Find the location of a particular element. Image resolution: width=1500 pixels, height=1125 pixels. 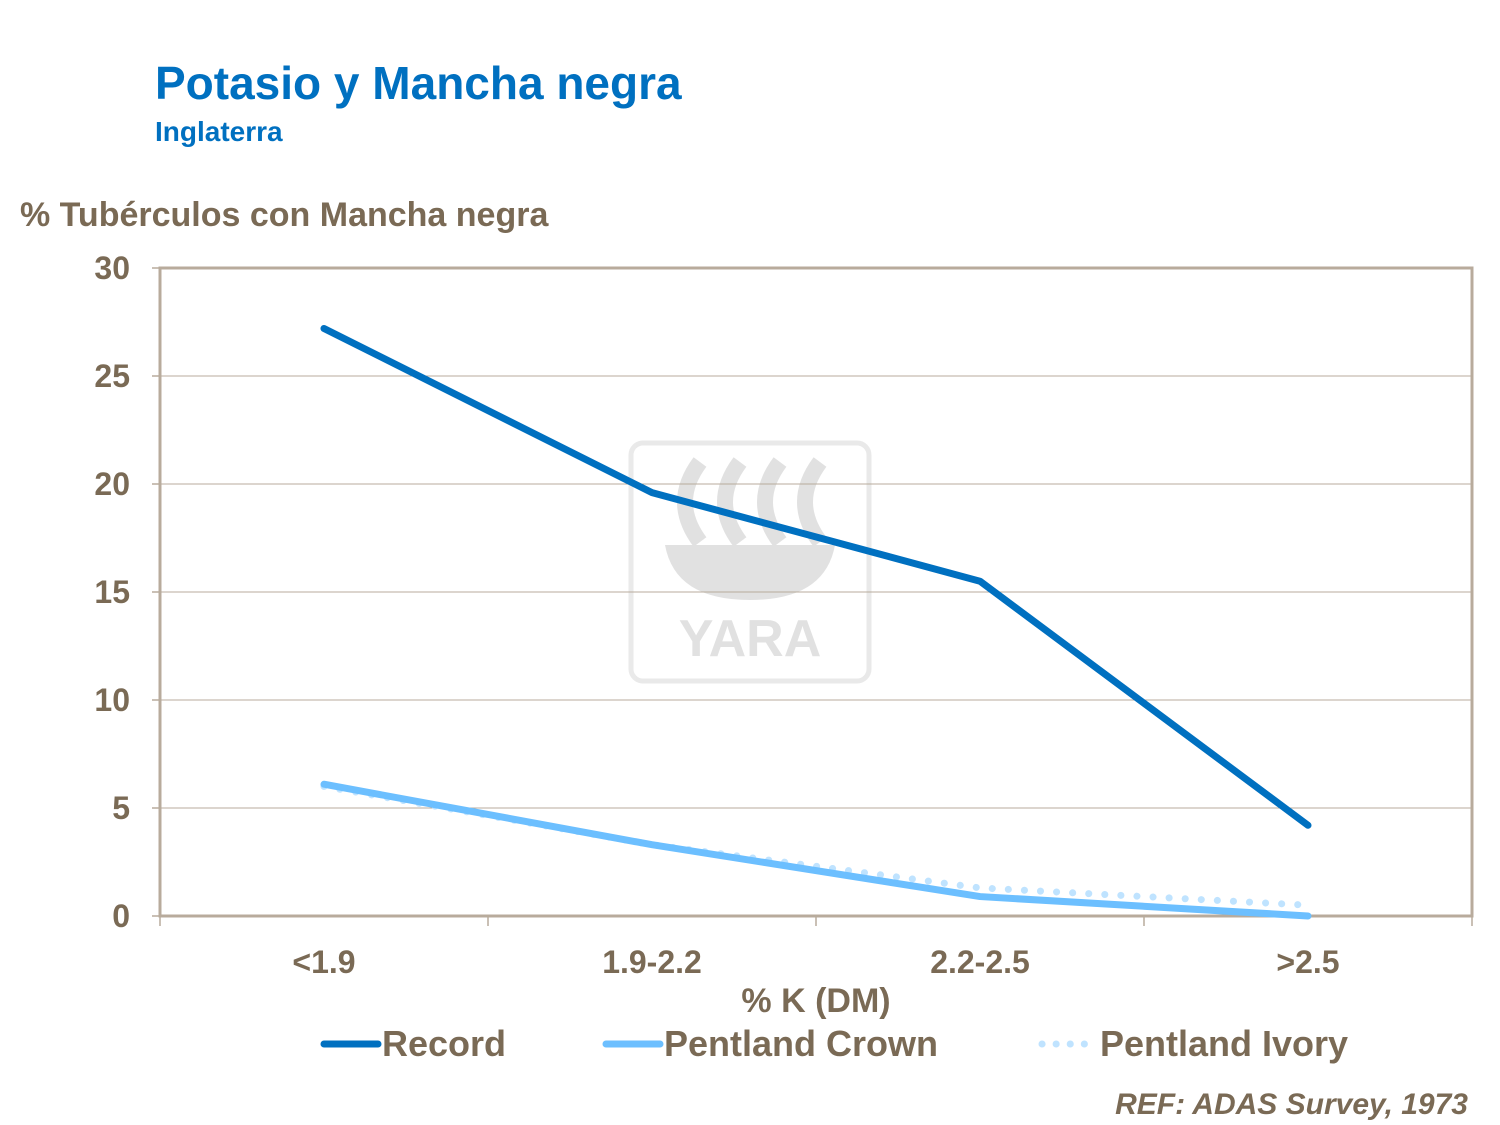

y-tick-label: 10 is located at coordinates (112, 700).